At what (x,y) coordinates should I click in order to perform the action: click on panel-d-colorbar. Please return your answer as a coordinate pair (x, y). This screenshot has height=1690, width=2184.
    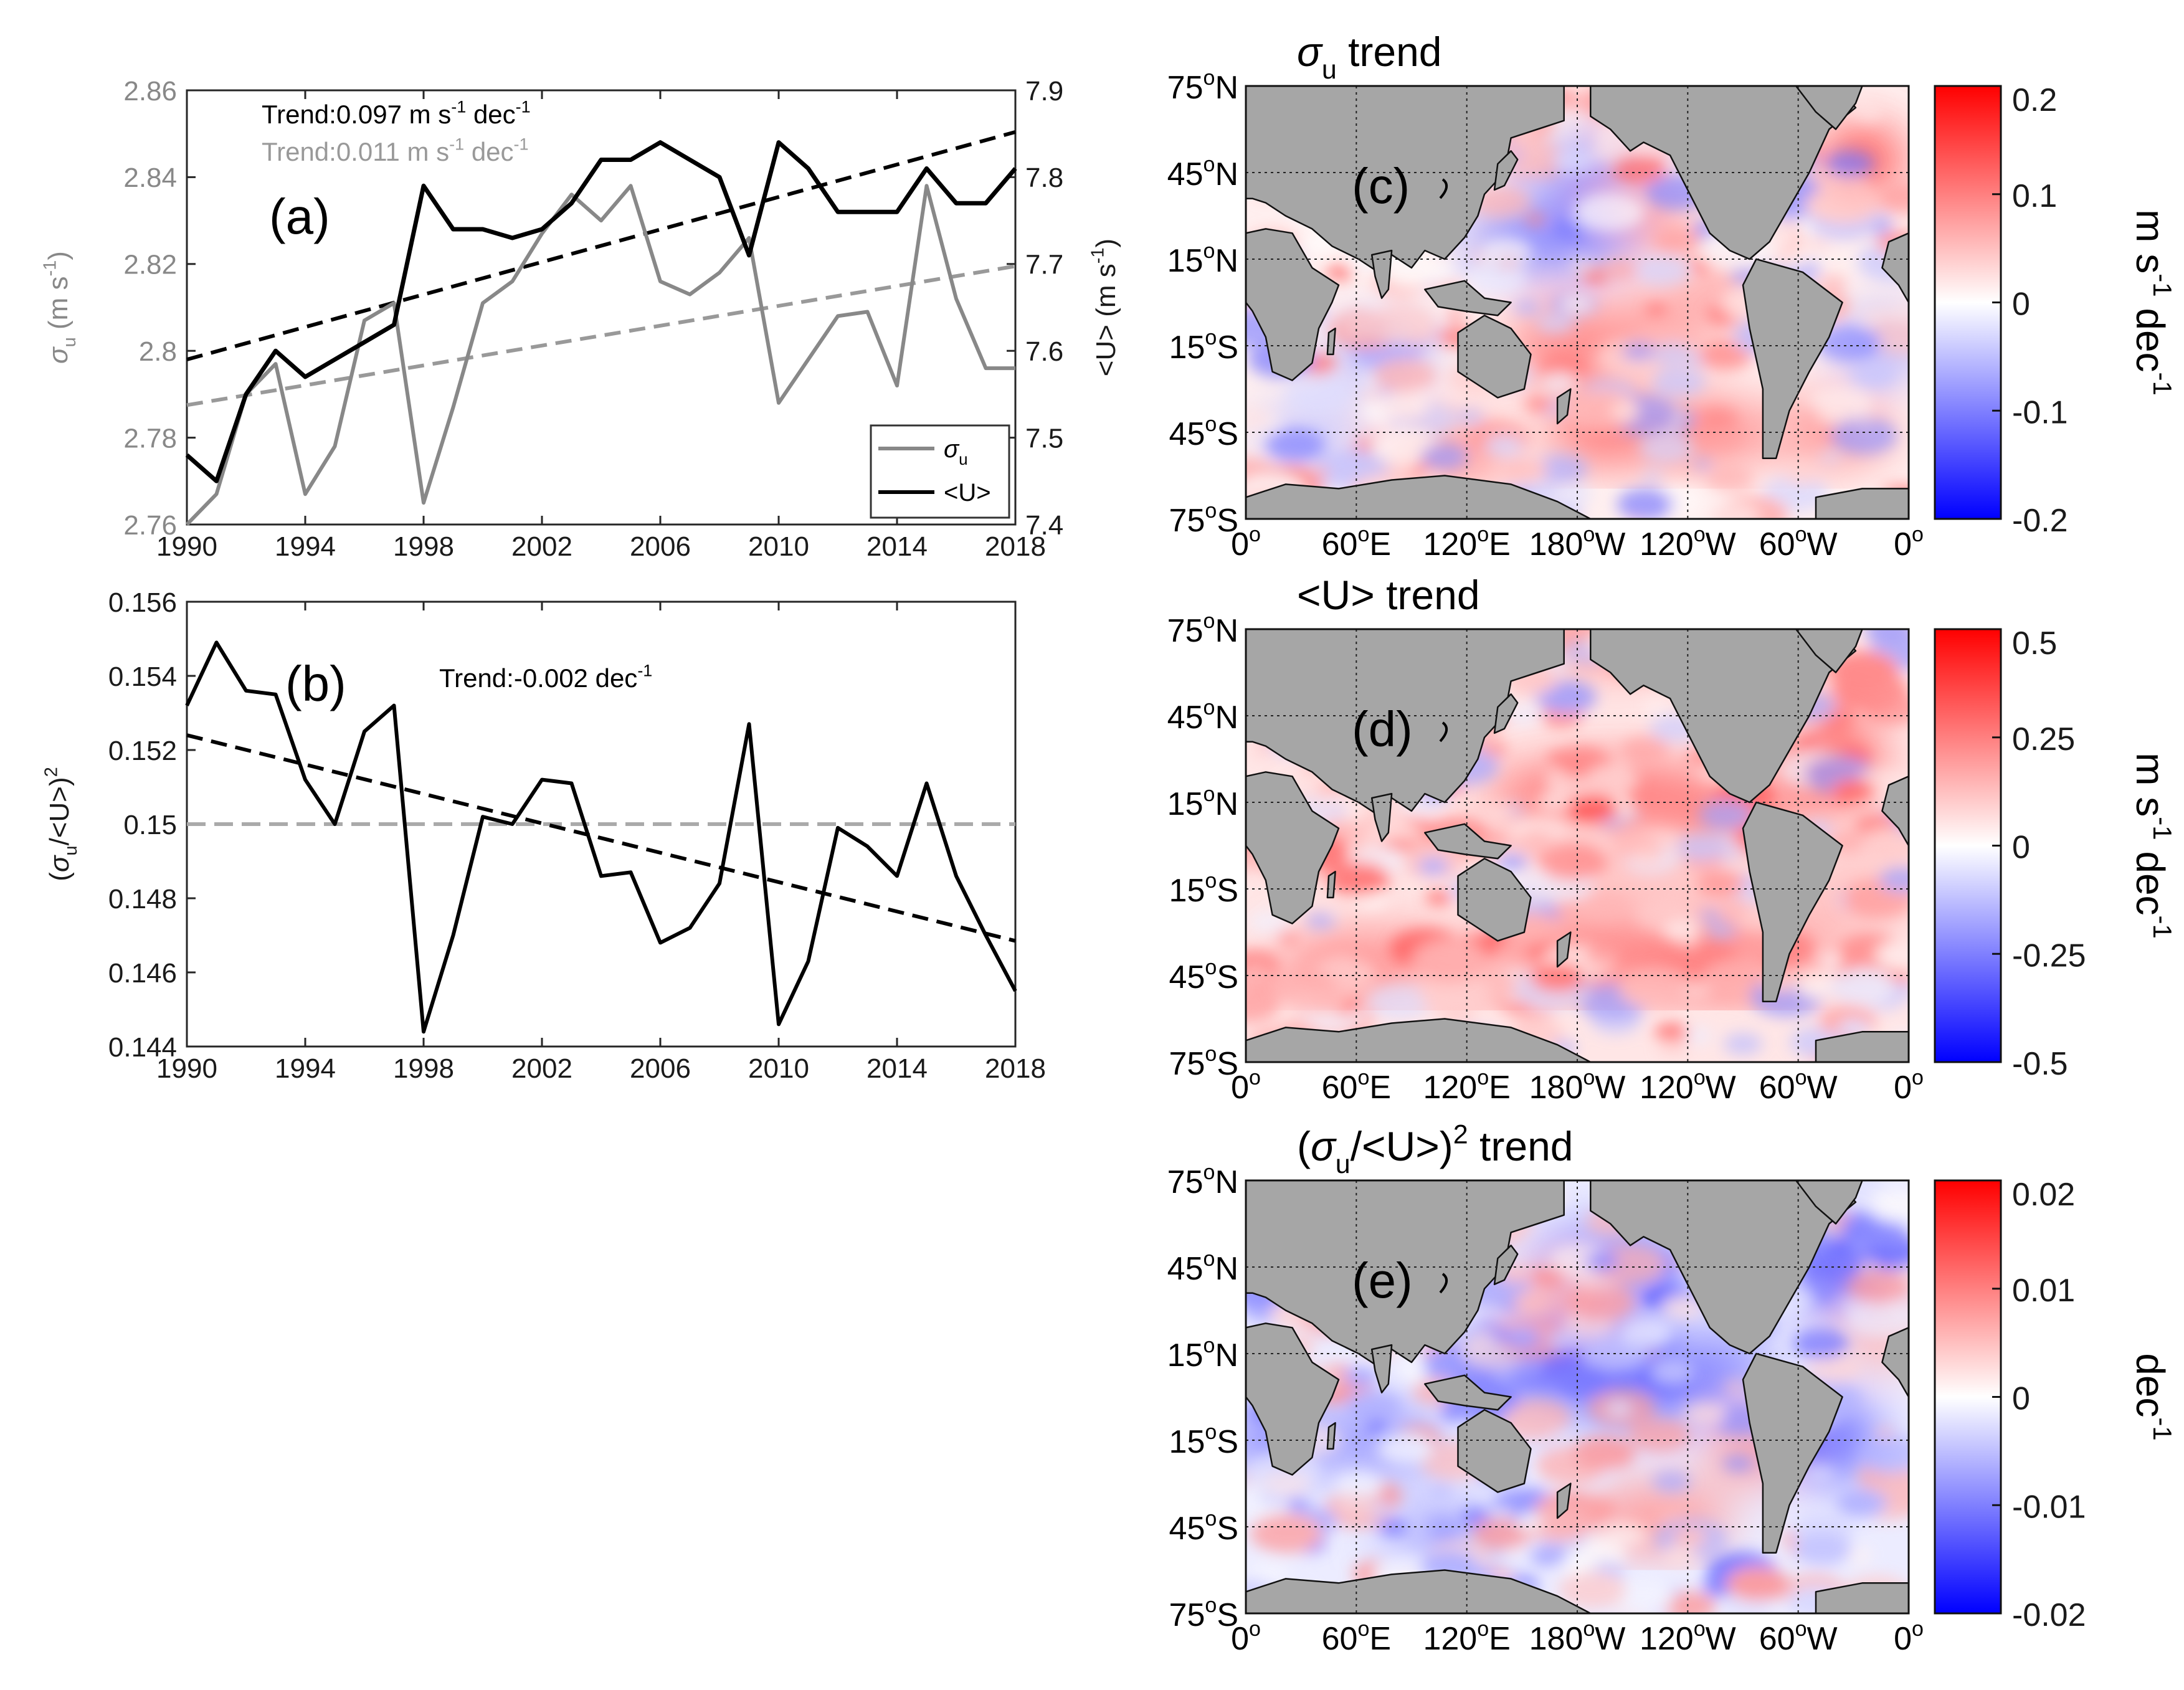
    Looking at the image, I should click on (1968, 845).